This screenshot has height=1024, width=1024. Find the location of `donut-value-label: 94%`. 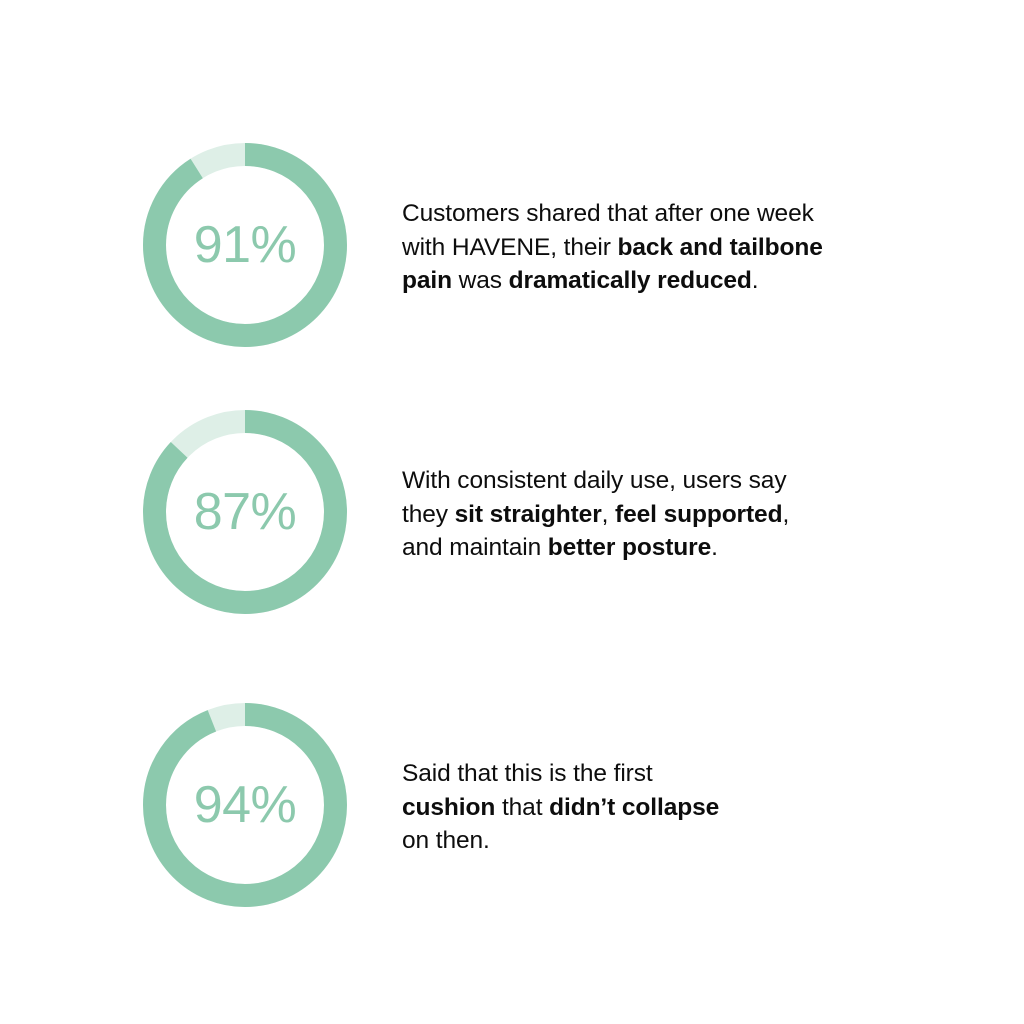

donut-value-label: 94% is located at coordinates (245, 805).